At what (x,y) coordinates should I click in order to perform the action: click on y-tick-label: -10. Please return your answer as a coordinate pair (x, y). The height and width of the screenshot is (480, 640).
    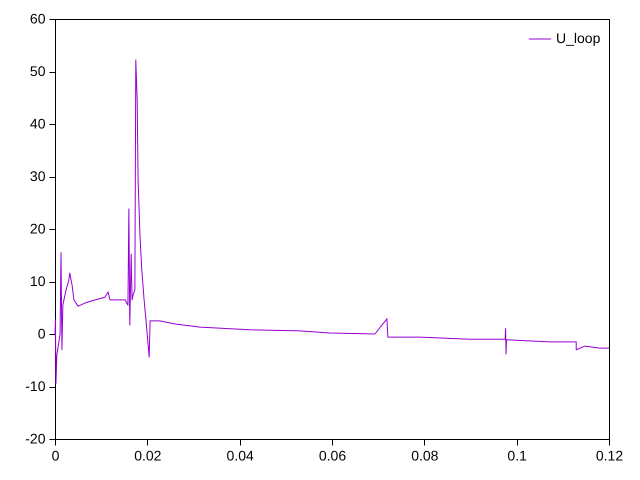
    Looking at the image, I should click on (35, 386).